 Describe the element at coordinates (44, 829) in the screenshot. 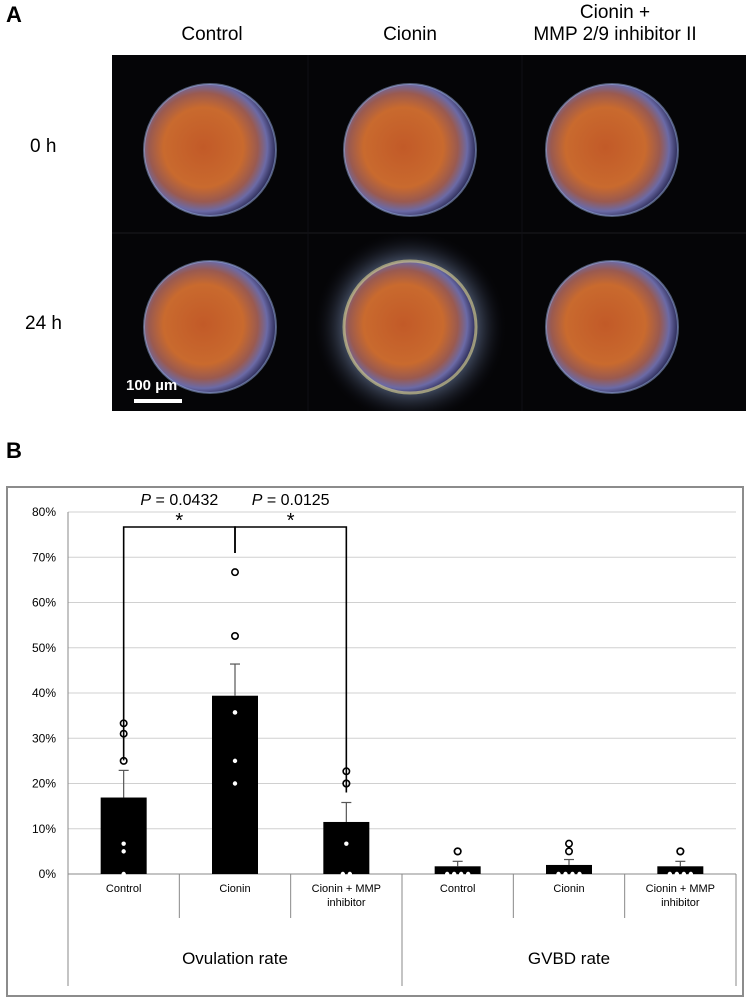

I see `y-tick-label: 10%` at that location.